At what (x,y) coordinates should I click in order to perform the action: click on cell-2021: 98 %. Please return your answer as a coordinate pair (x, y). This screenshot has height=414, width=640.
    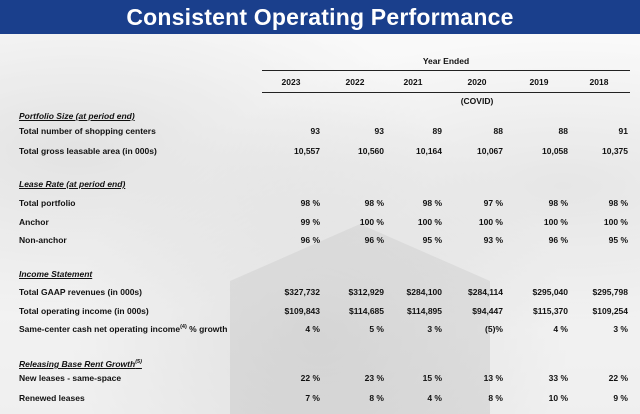
    Looking at the image, I should click on (432, 203).